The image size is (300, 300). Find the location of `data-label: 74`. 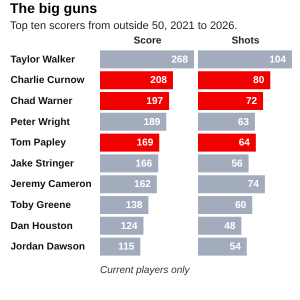

data-label: 74 is located at coordinates (254, 184).